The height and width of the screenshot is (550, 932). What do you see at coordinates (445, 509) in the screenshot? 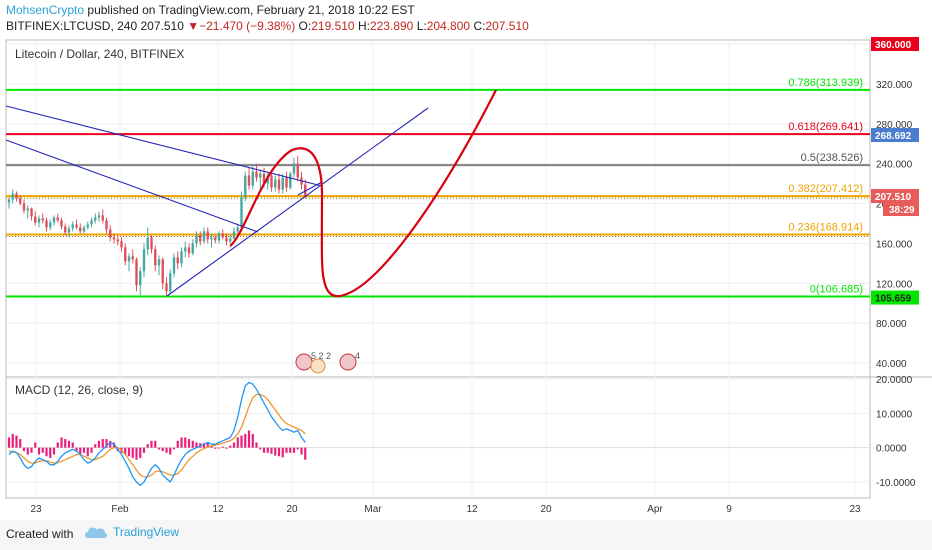
I see `time-axis: 23 Feb 12 20 Mar 12 20 Apr 9 23` at bounding box center [445, 509].